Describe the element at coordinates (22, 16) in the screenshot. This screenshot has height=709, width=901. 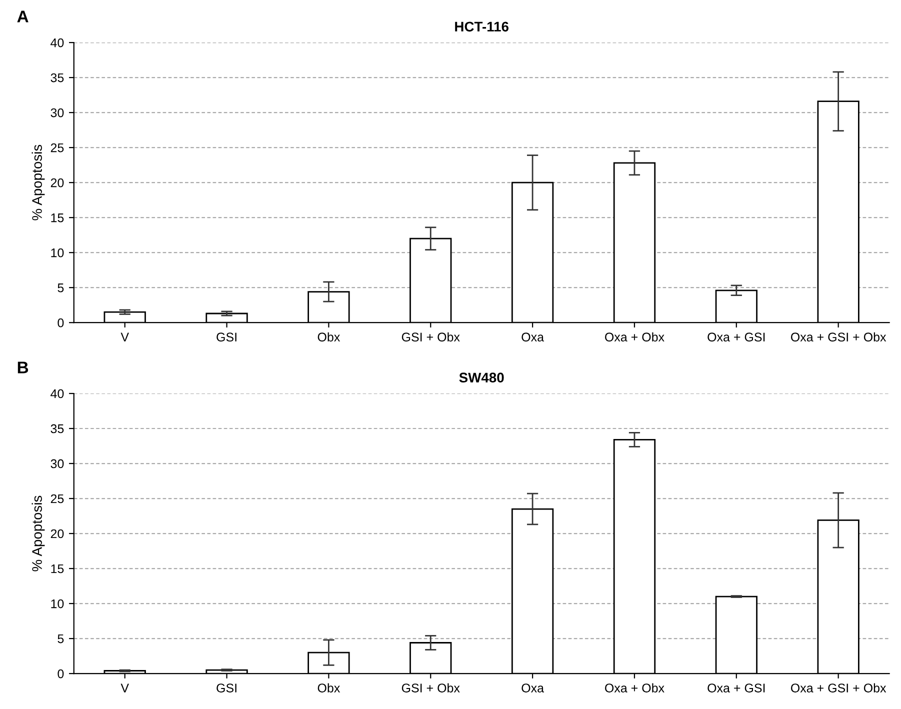
I see `text: A` at that location.